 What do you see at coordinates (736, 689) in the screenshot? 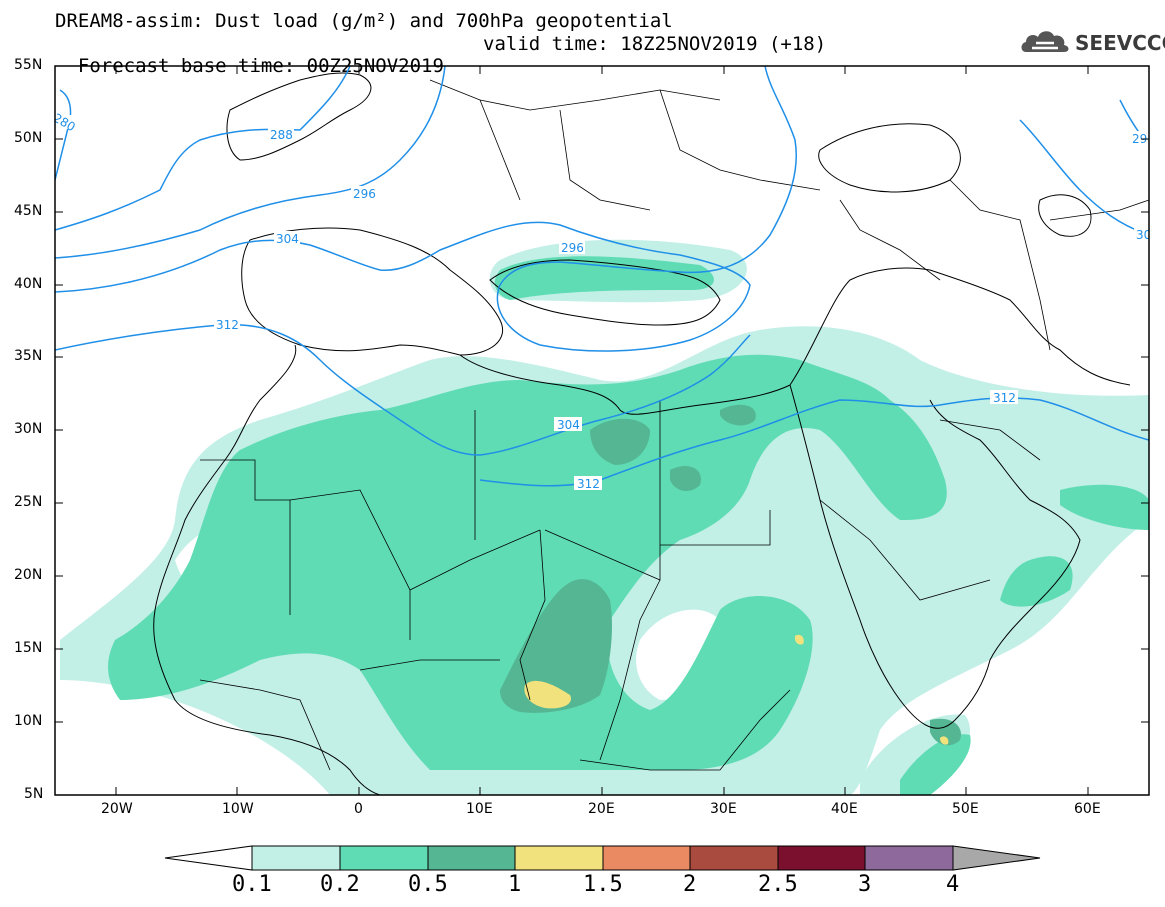
I see `dust-layer-yellow` at bounding box center [736, 689].